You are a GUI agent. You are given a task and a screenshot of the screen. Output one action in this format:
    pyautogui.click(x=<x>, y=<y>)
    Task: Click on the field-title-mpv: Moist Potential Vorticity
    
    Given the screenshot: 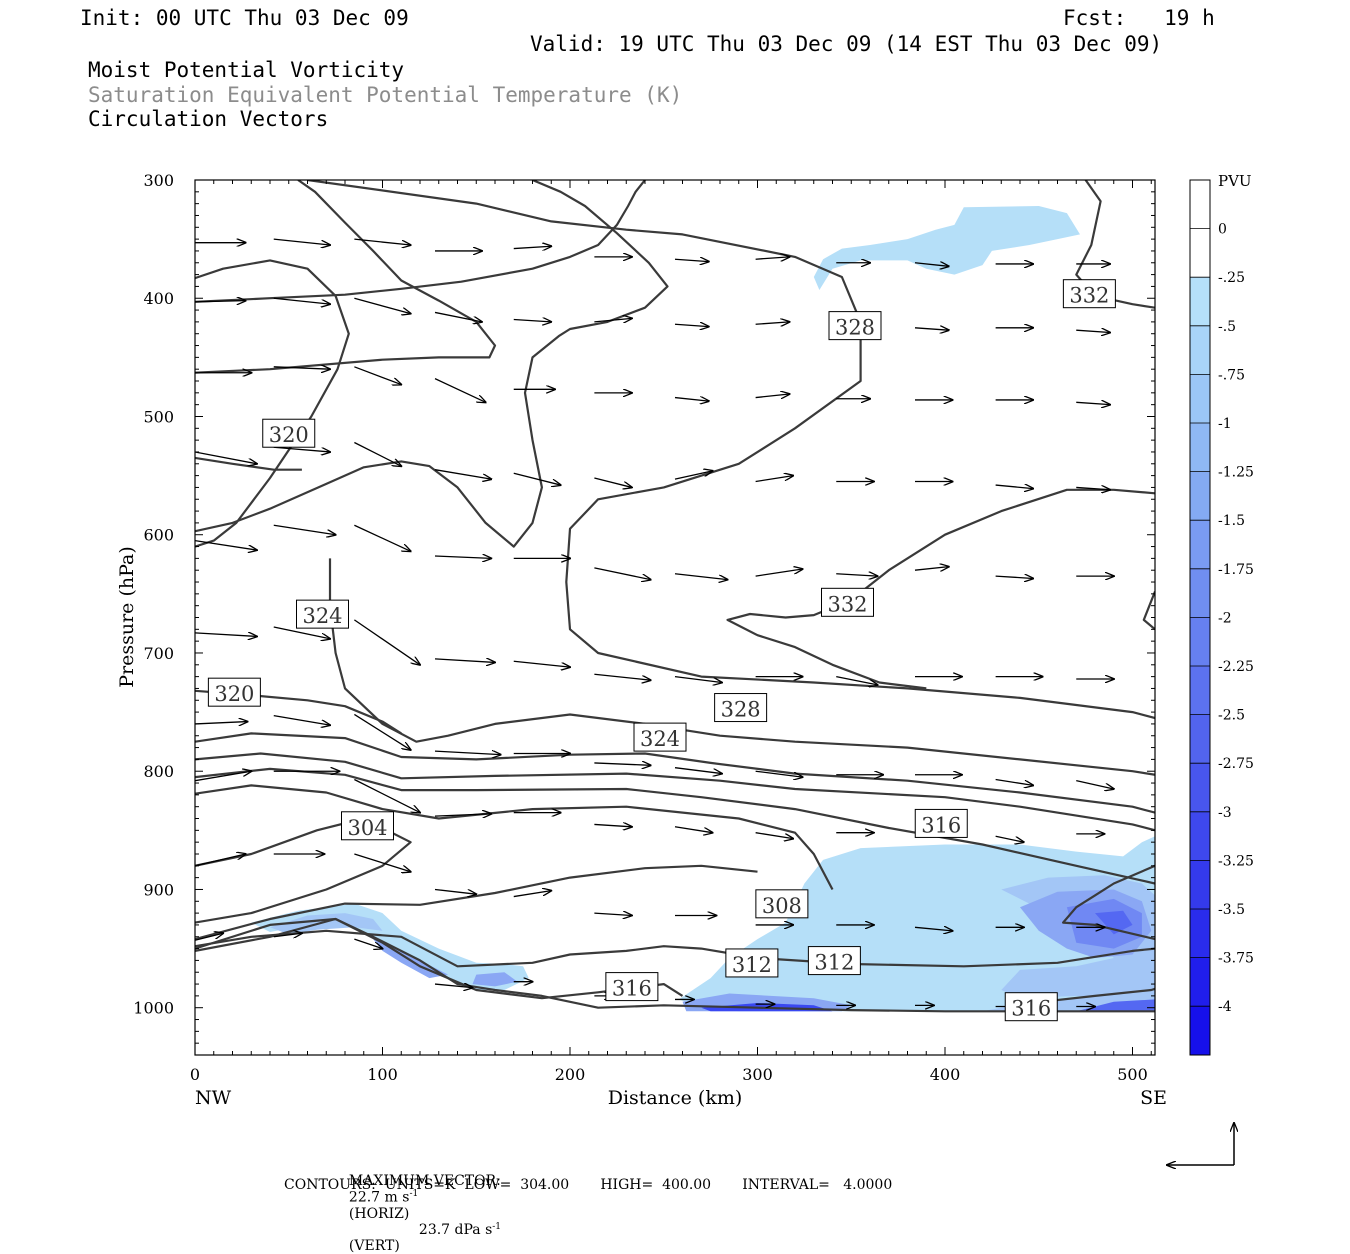 What is the action you would take?
    pyautogui.click(x=246, y=70)
    